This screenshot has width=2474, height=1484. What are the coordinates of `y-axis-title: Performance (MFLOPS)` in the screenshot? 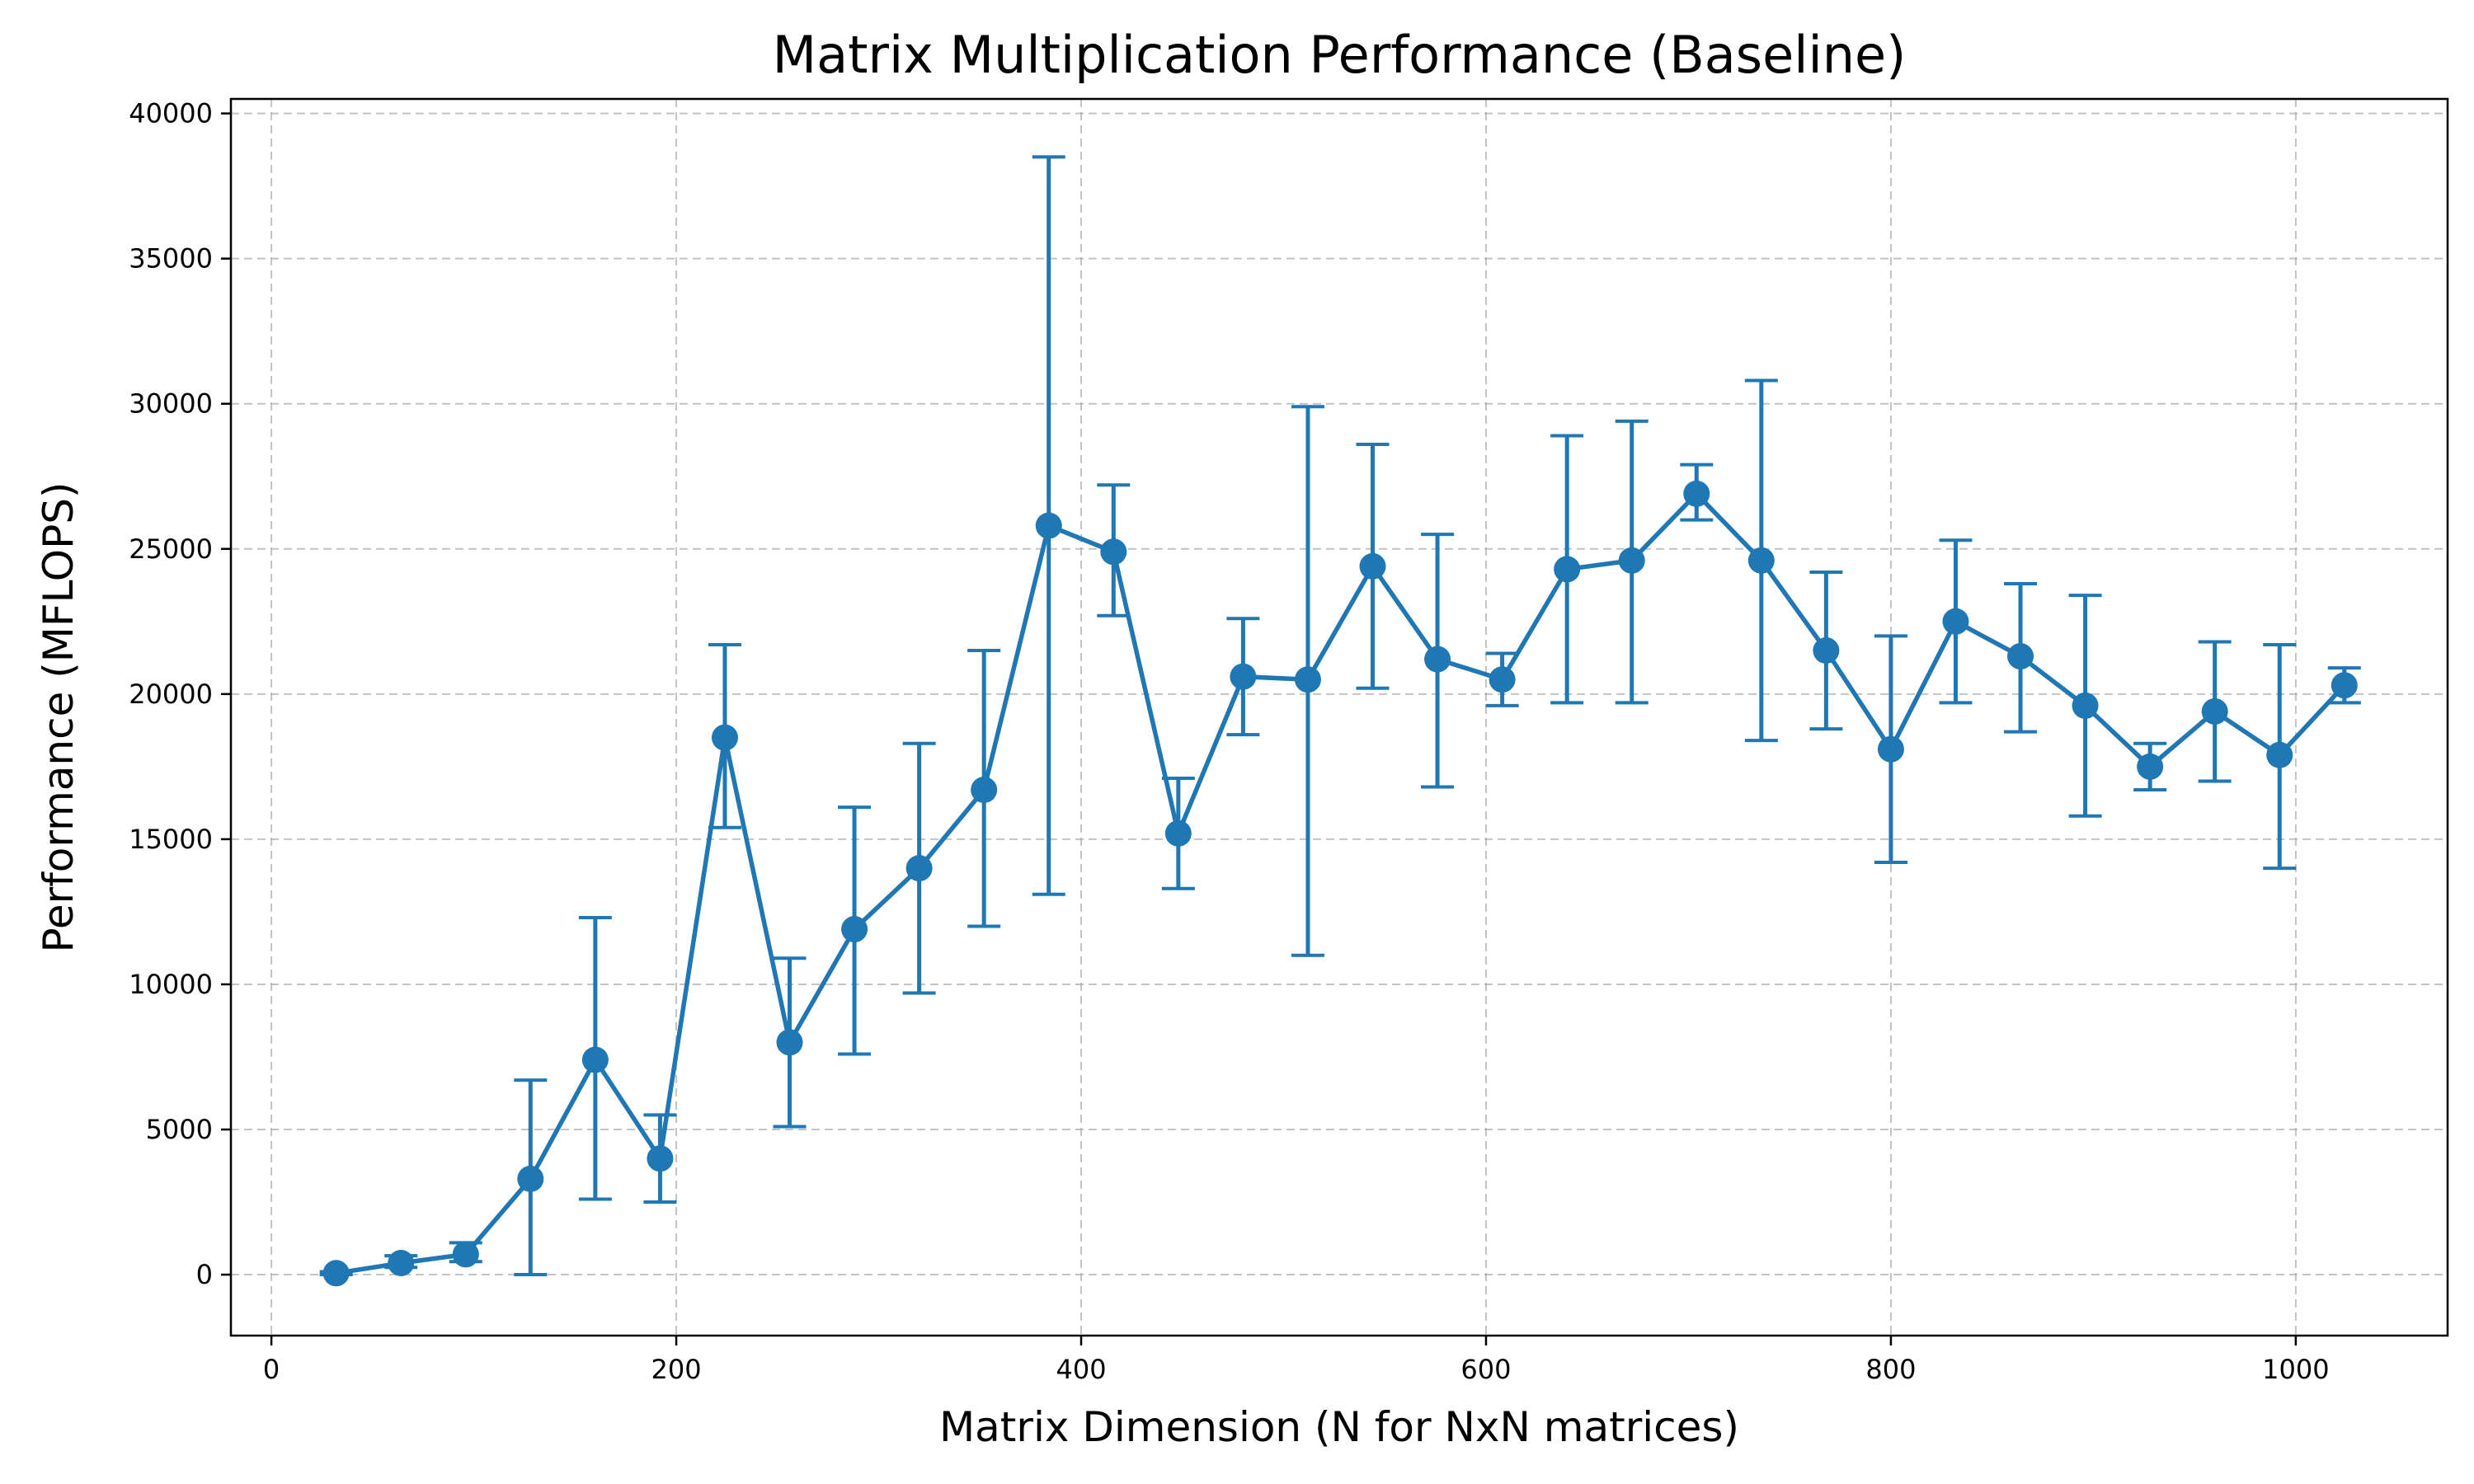 It's located at (58, 717).